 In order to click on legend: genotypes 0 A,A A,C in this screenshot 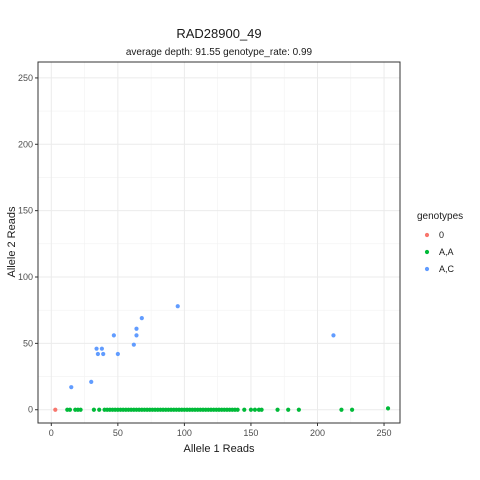, I will do `click(440, 242)`.